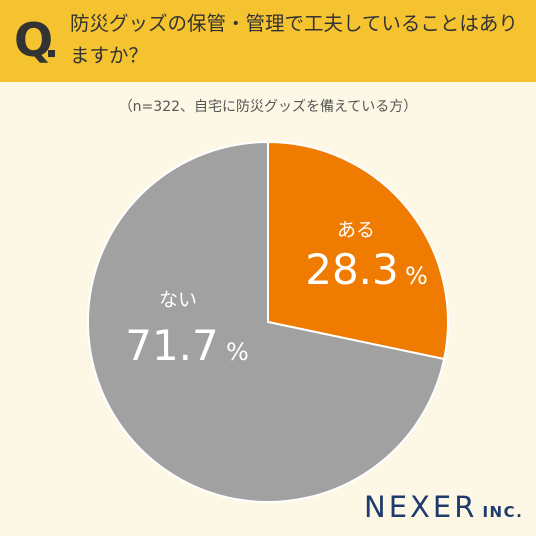  What do you see at coordinates (172, 345) in the screenshot?
I see `slice-value-1: 71.7` at bounding box center [172, 345].